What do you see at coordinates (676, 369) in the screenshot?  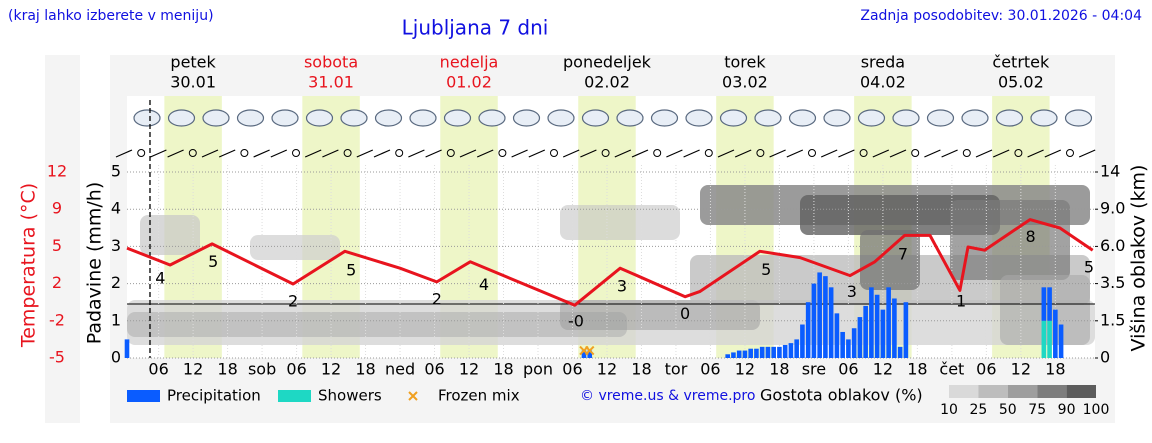 I see `x-tick-label: tor` at bounding box center [676, 369].